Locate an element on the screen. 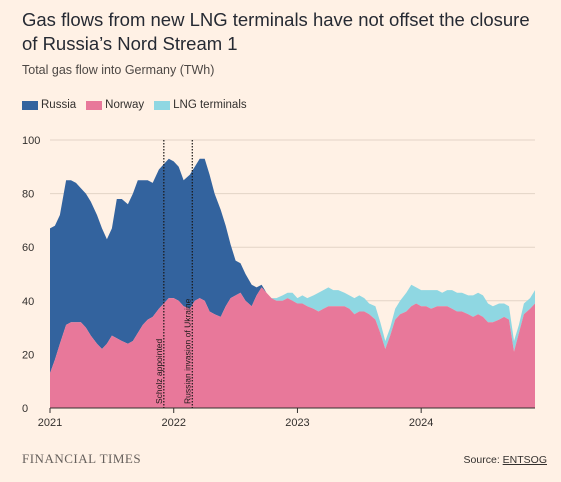 This screenshot has height=482, width=561. legend-swatch-russia is located at coordinates (30, 105).